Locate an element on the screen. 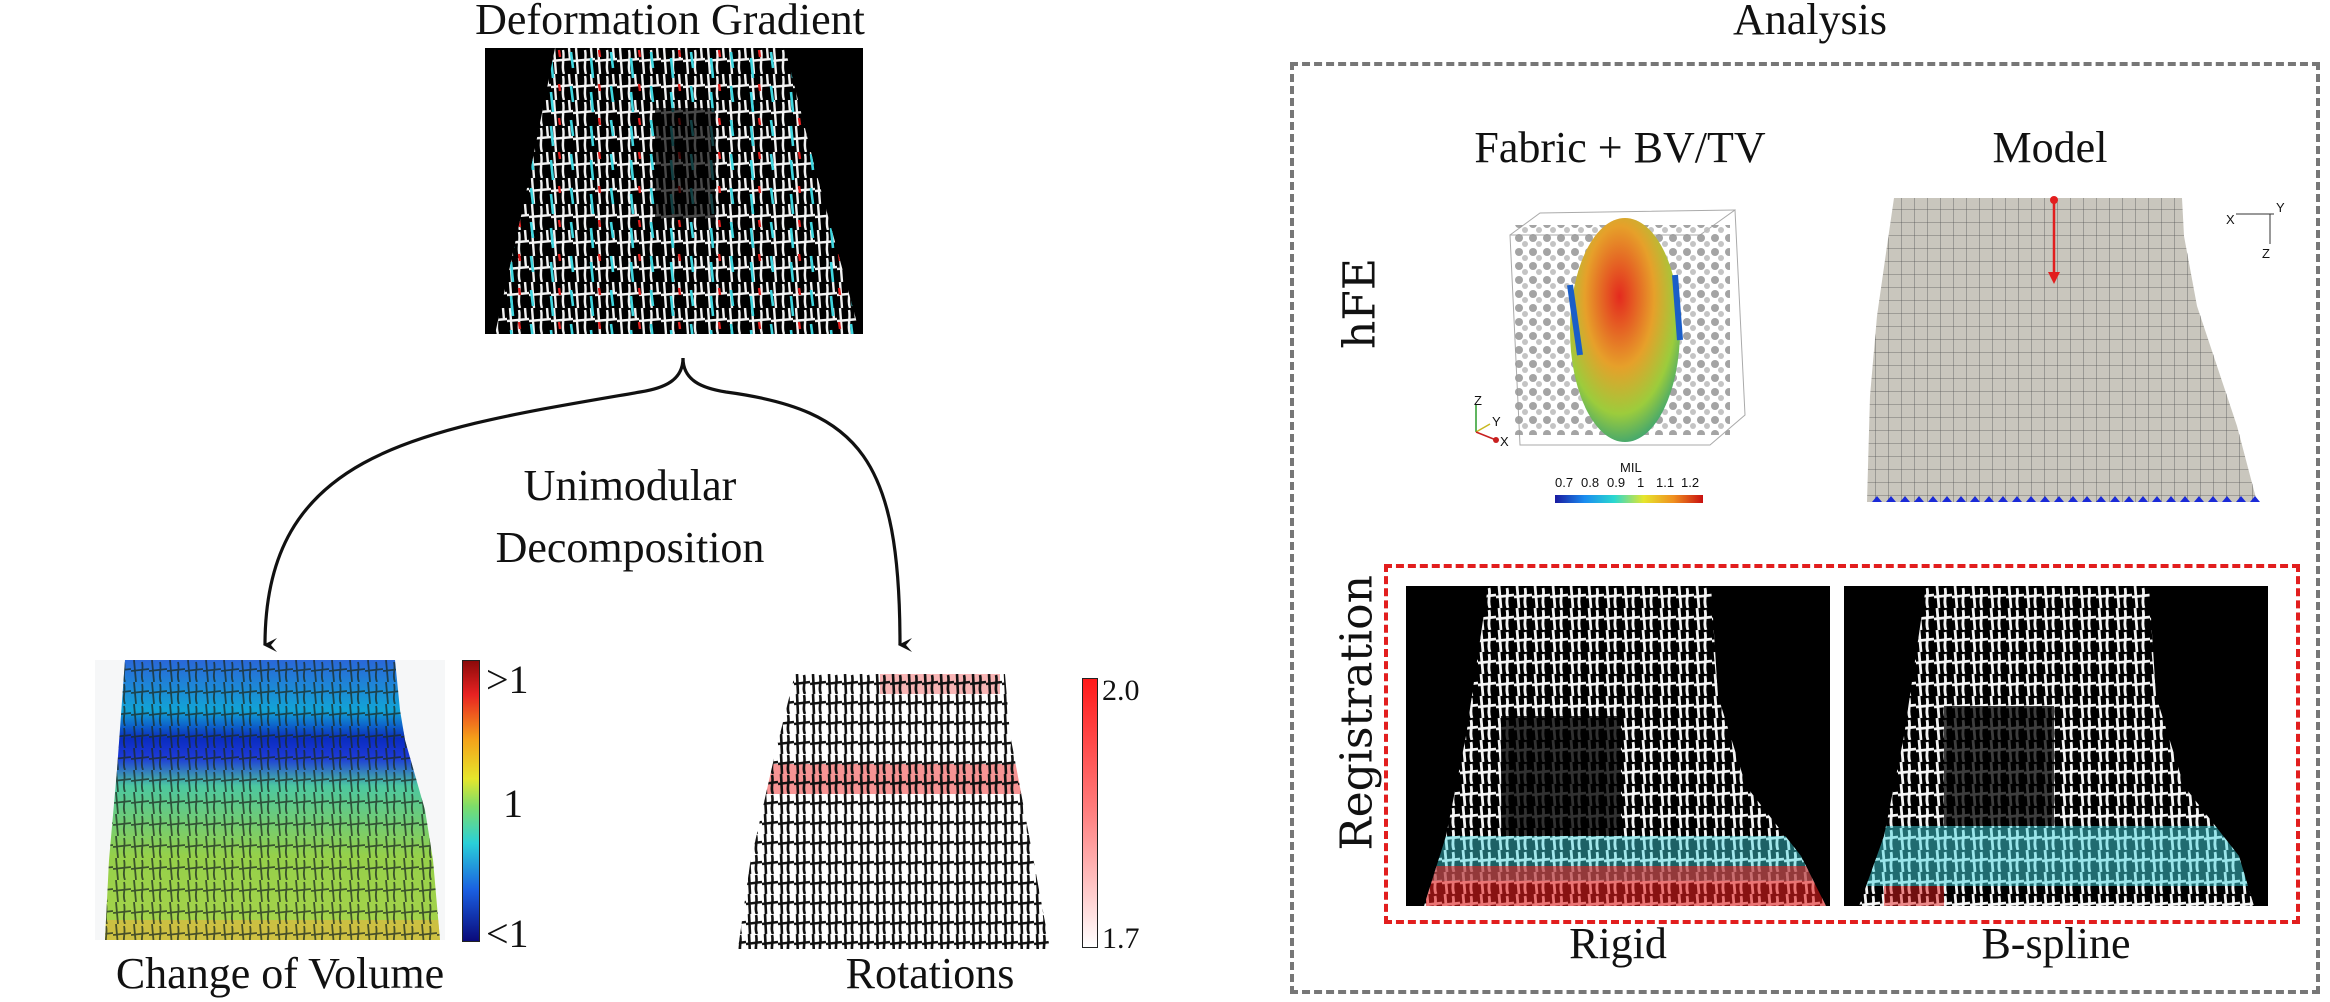  rotations-label: Rotations is located at coordinates (930, 973).